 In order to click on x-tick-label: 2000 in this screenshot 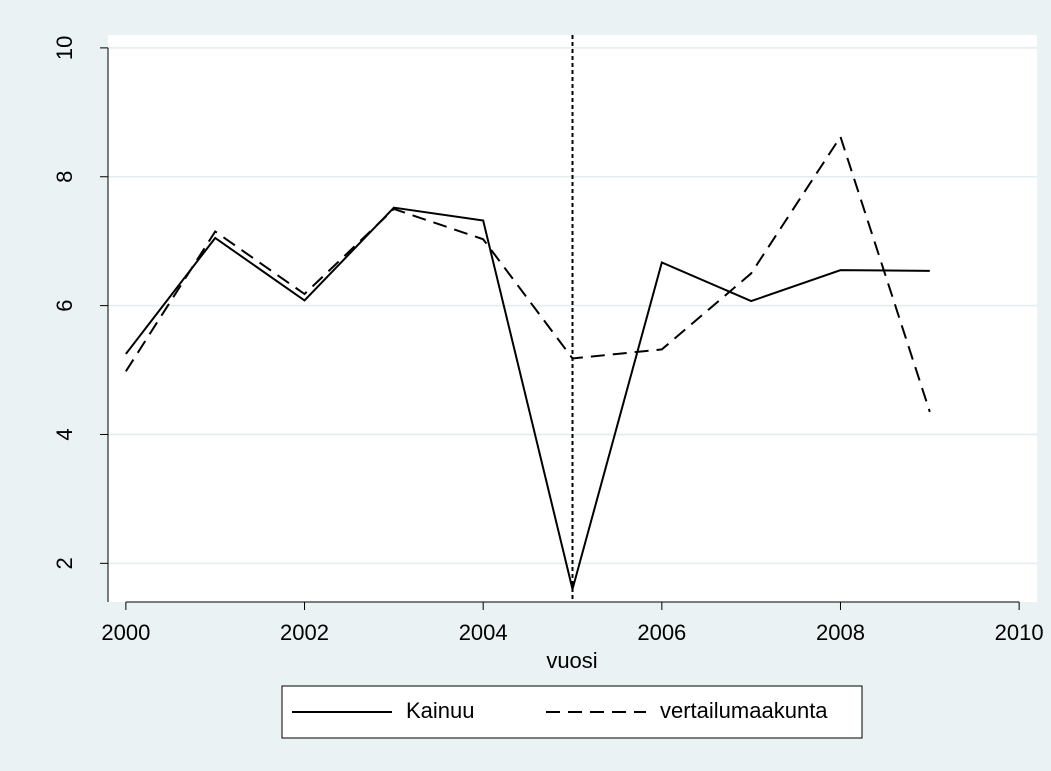, I will do `click(125, 632)`.